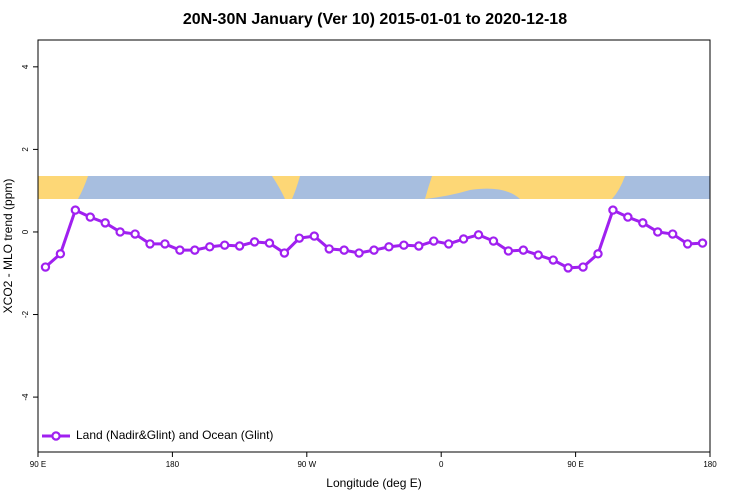 The width and height of the screenshot is (750, 500). I want to click on x-tick-label: 0, so click(441, 464).